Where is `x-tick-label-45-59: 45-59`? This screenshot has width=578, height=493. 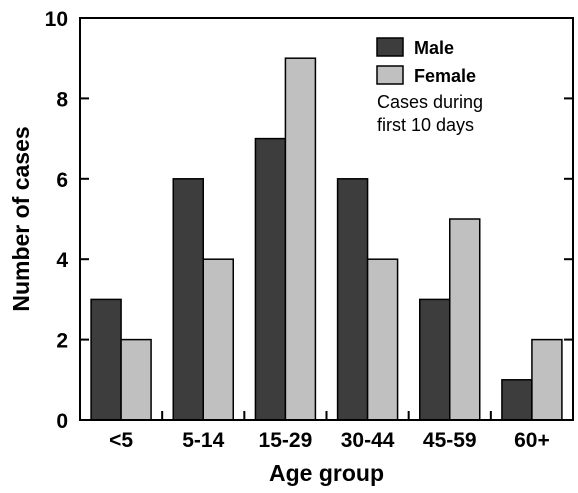
x-tick-label-45-59: 45-59 is located at coordinates (450, 440).